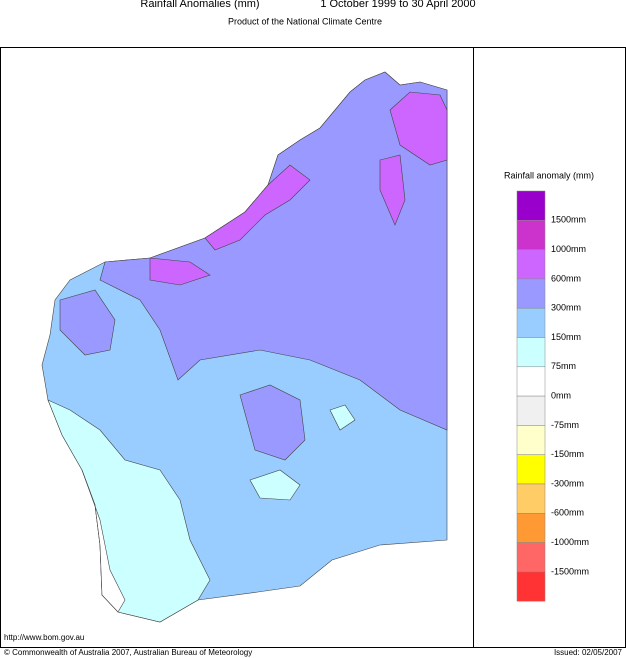 The image size is (626, 658). I want to click on legend-title: Rainfall anomaly (mm), so click(549, 175).